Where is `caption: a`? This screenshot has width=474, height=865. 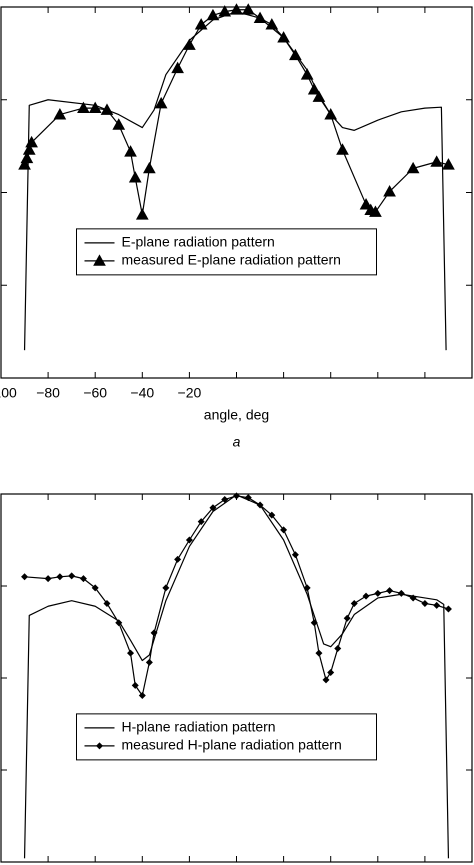
caption: a is located at coordinates (237, 442).